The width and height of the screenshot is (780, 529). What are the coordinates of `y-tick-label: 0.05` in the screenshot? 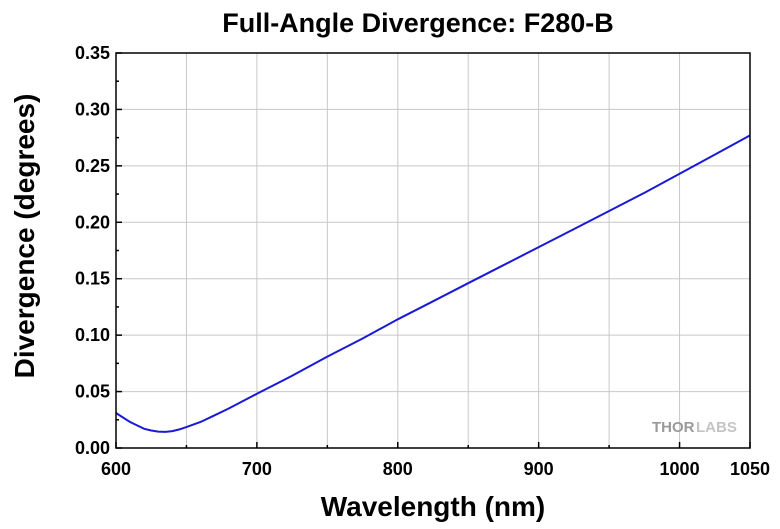 It's located at (92, 392).